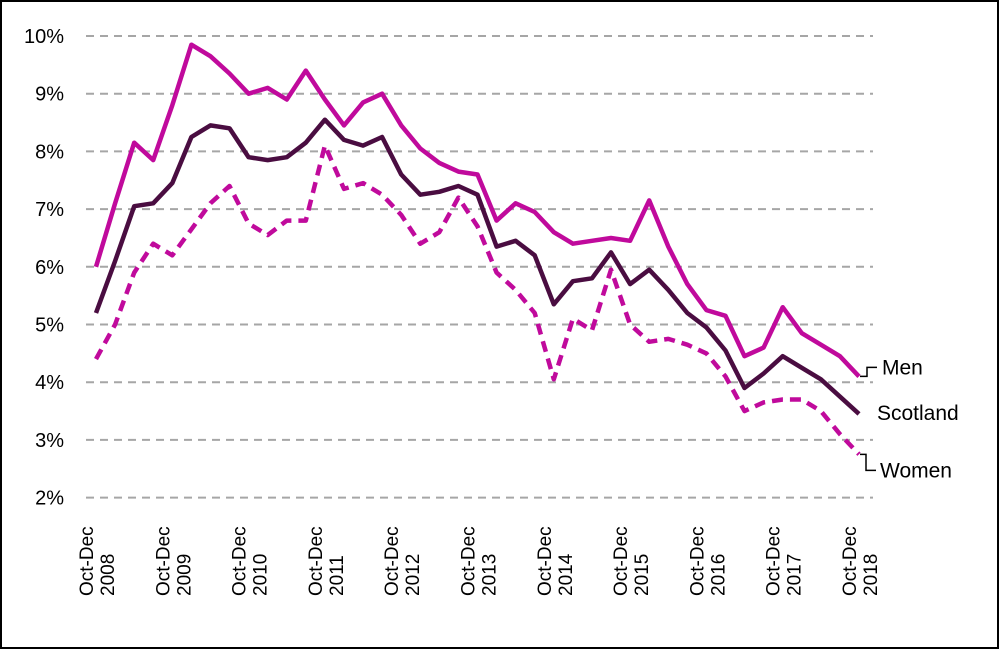 Image resolution: width=999 pixels, height=649 pixels. I want to click on x-axis-tick-year: 2011, so click(337, 575).